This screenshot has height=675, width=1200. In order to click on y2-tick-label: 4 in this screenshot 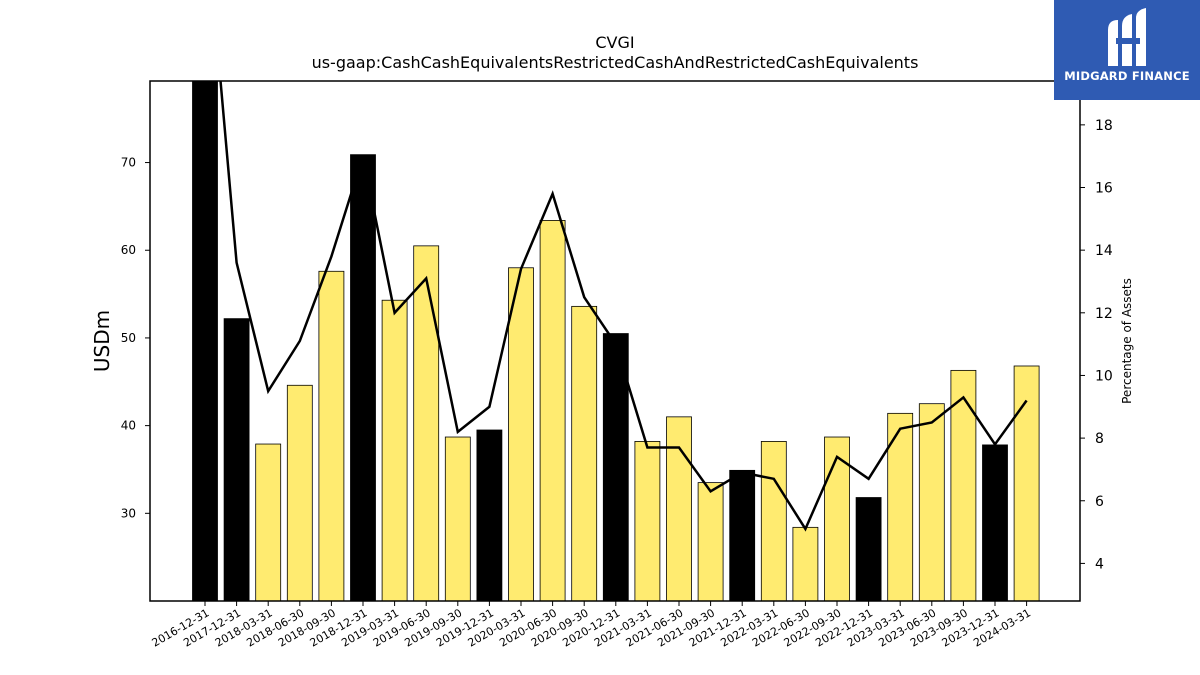, I will do `click(1099, 564)`.